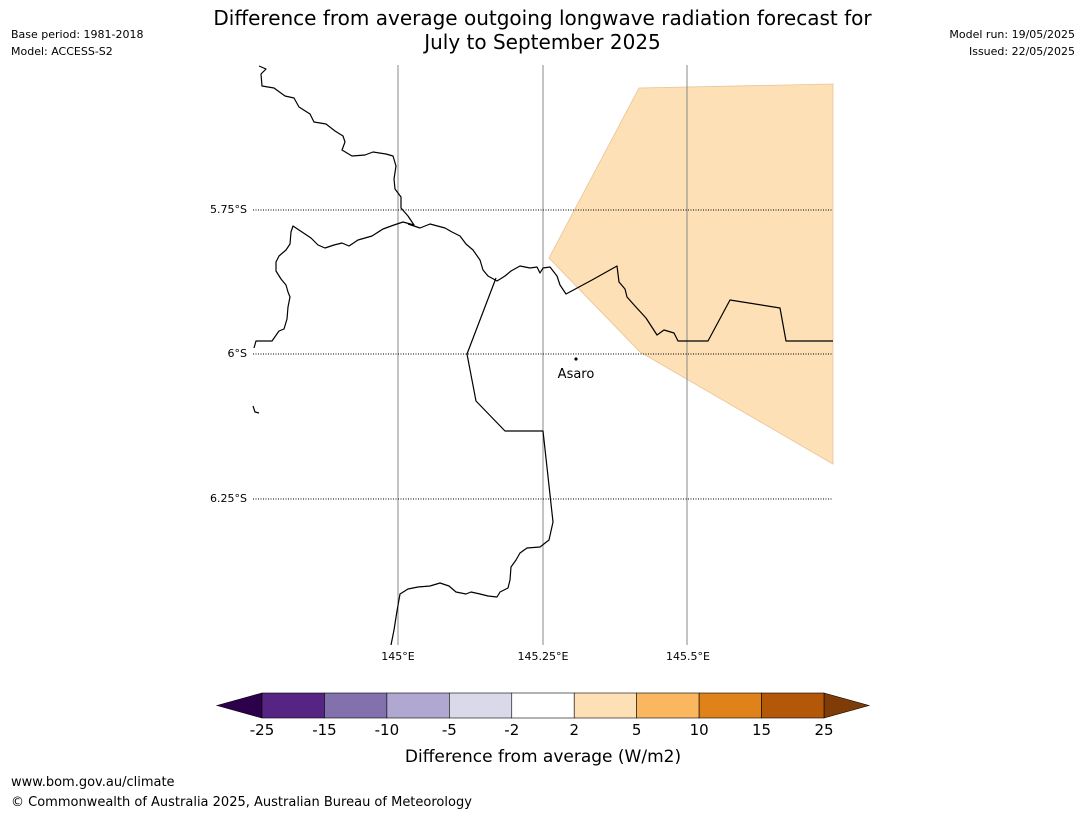 This screenshot has height=816, width=1085. What do you see at coordinates (574, 730) in the screenshot?
I see `colorbar-tick-label: 2` at bounding box center [574, 730].